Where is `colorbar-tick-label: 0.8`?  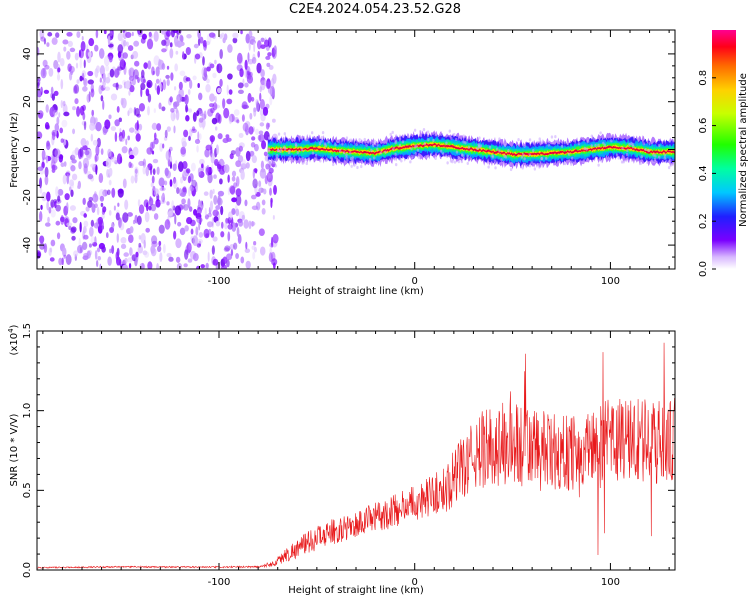 colorbar-tick-label: 0.8 is located at coordinates (703, 78).